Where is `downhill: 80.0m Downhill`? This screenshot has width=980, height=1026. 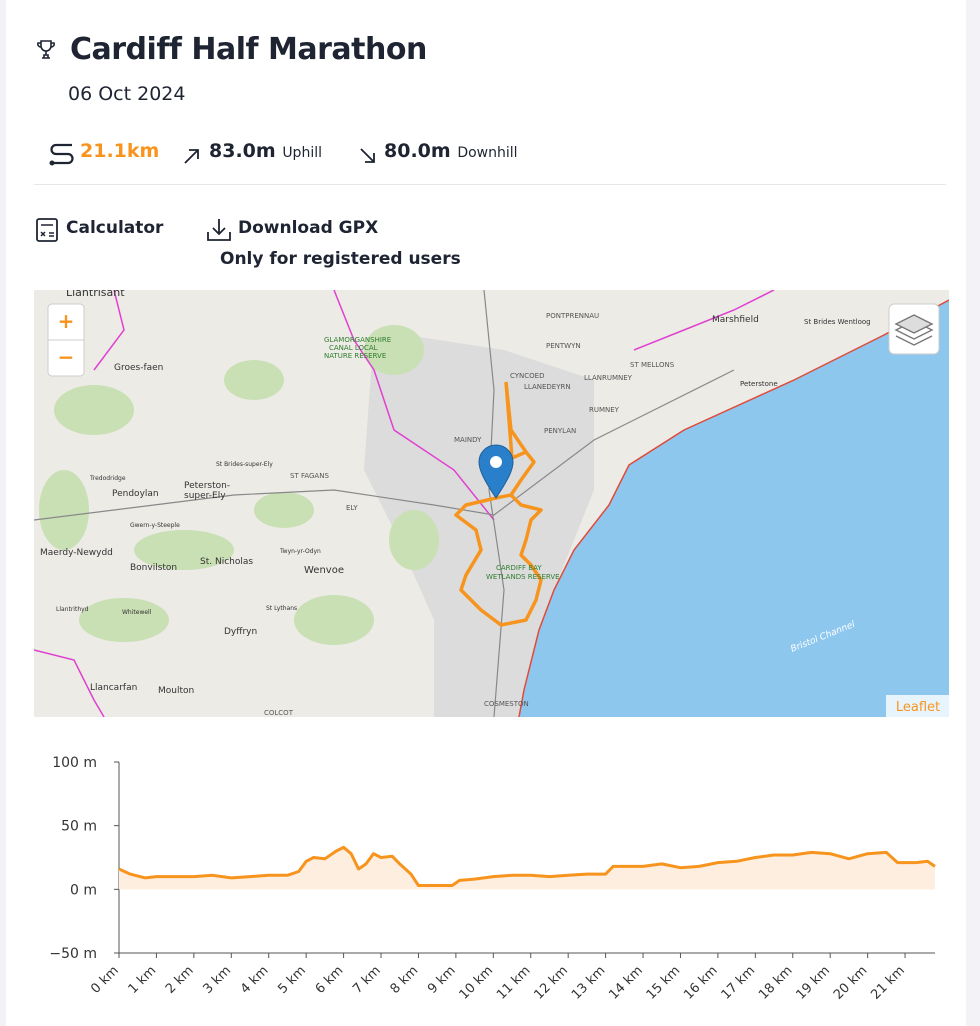 downhill: 80.0m Downhill is located at coordinates (451, 151).